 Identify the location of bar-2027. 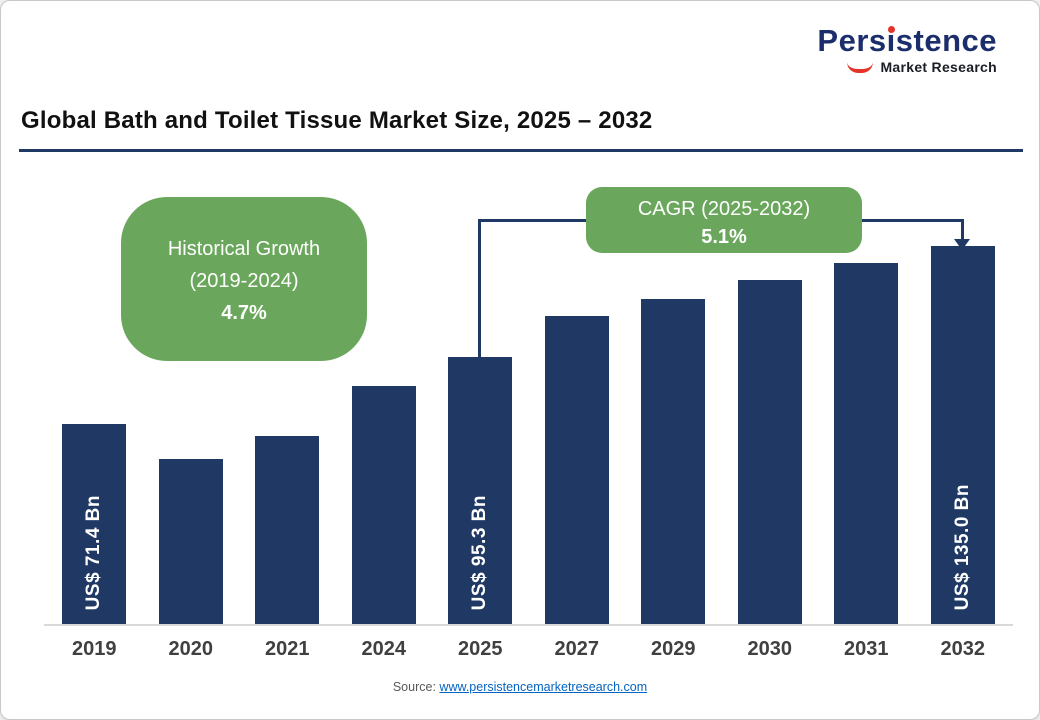
(576, 470).